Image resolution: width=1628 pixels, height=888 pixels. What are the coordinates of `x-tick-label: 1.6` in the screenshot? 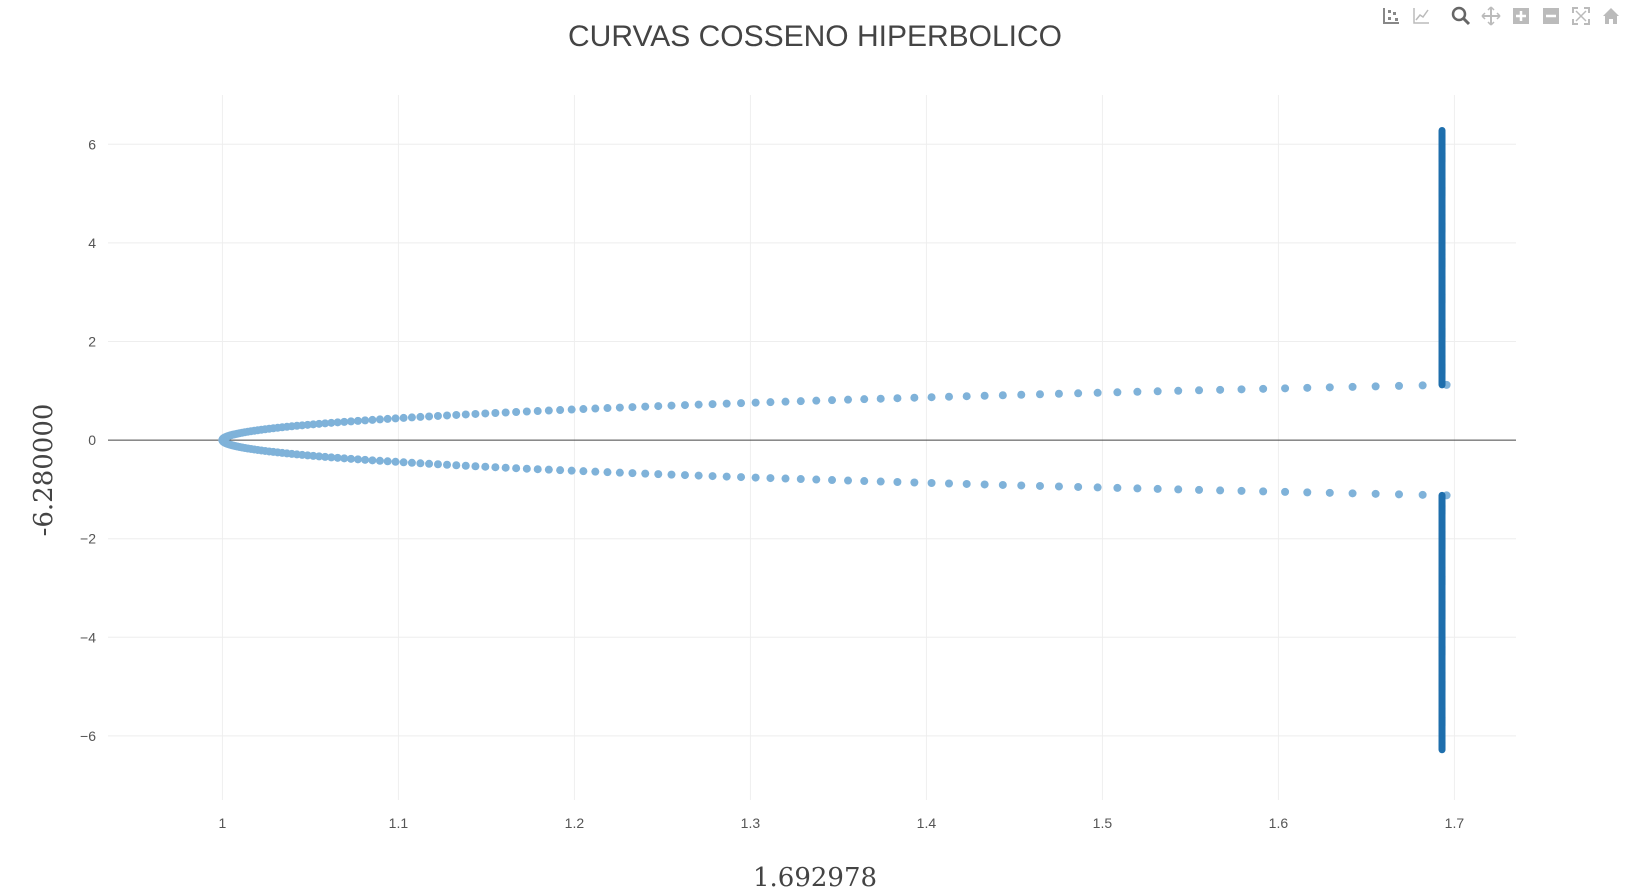 It's located at (1279, 823).